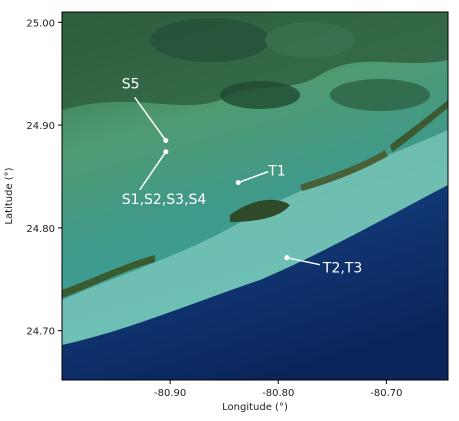  What do you see at coordinates (255, 407) in the screenshot?
I see `x-axis-label: Longitude (°)` at bounding box center [255, 407].